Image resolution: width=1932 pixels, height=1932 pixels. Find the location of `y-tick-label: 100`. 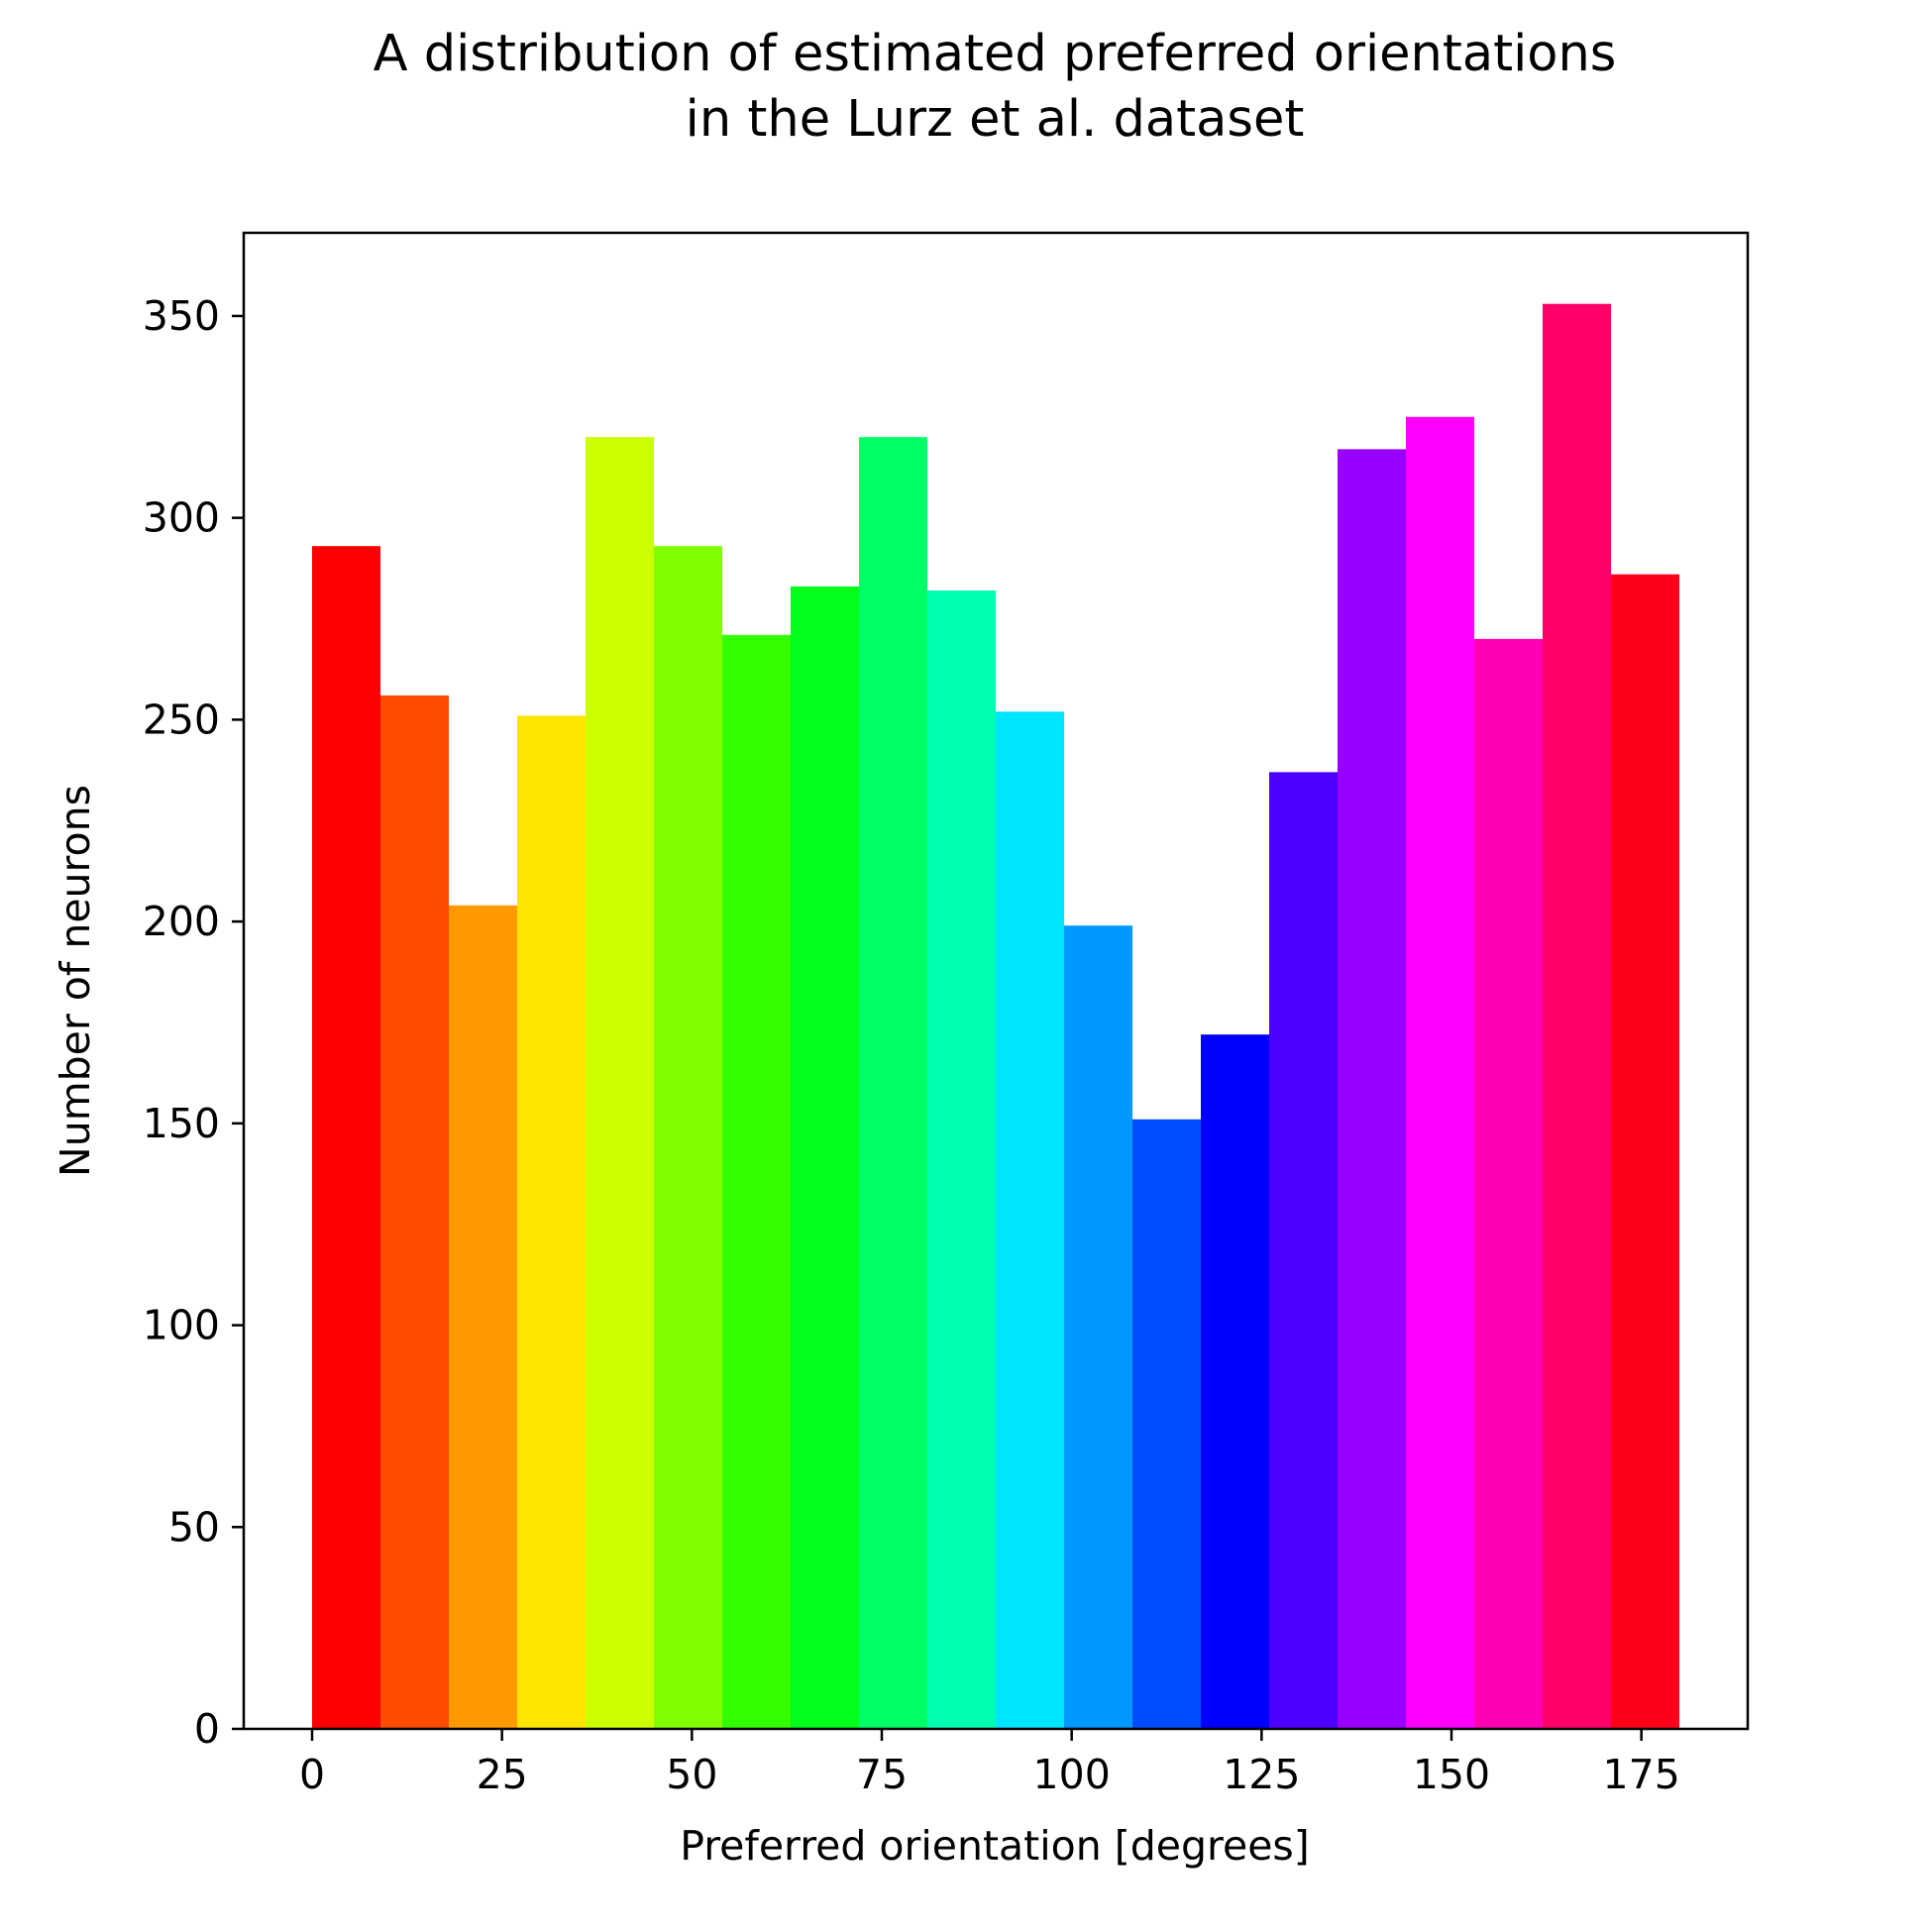

y-tick-label: 100 is located at coordinates (181, 1325).